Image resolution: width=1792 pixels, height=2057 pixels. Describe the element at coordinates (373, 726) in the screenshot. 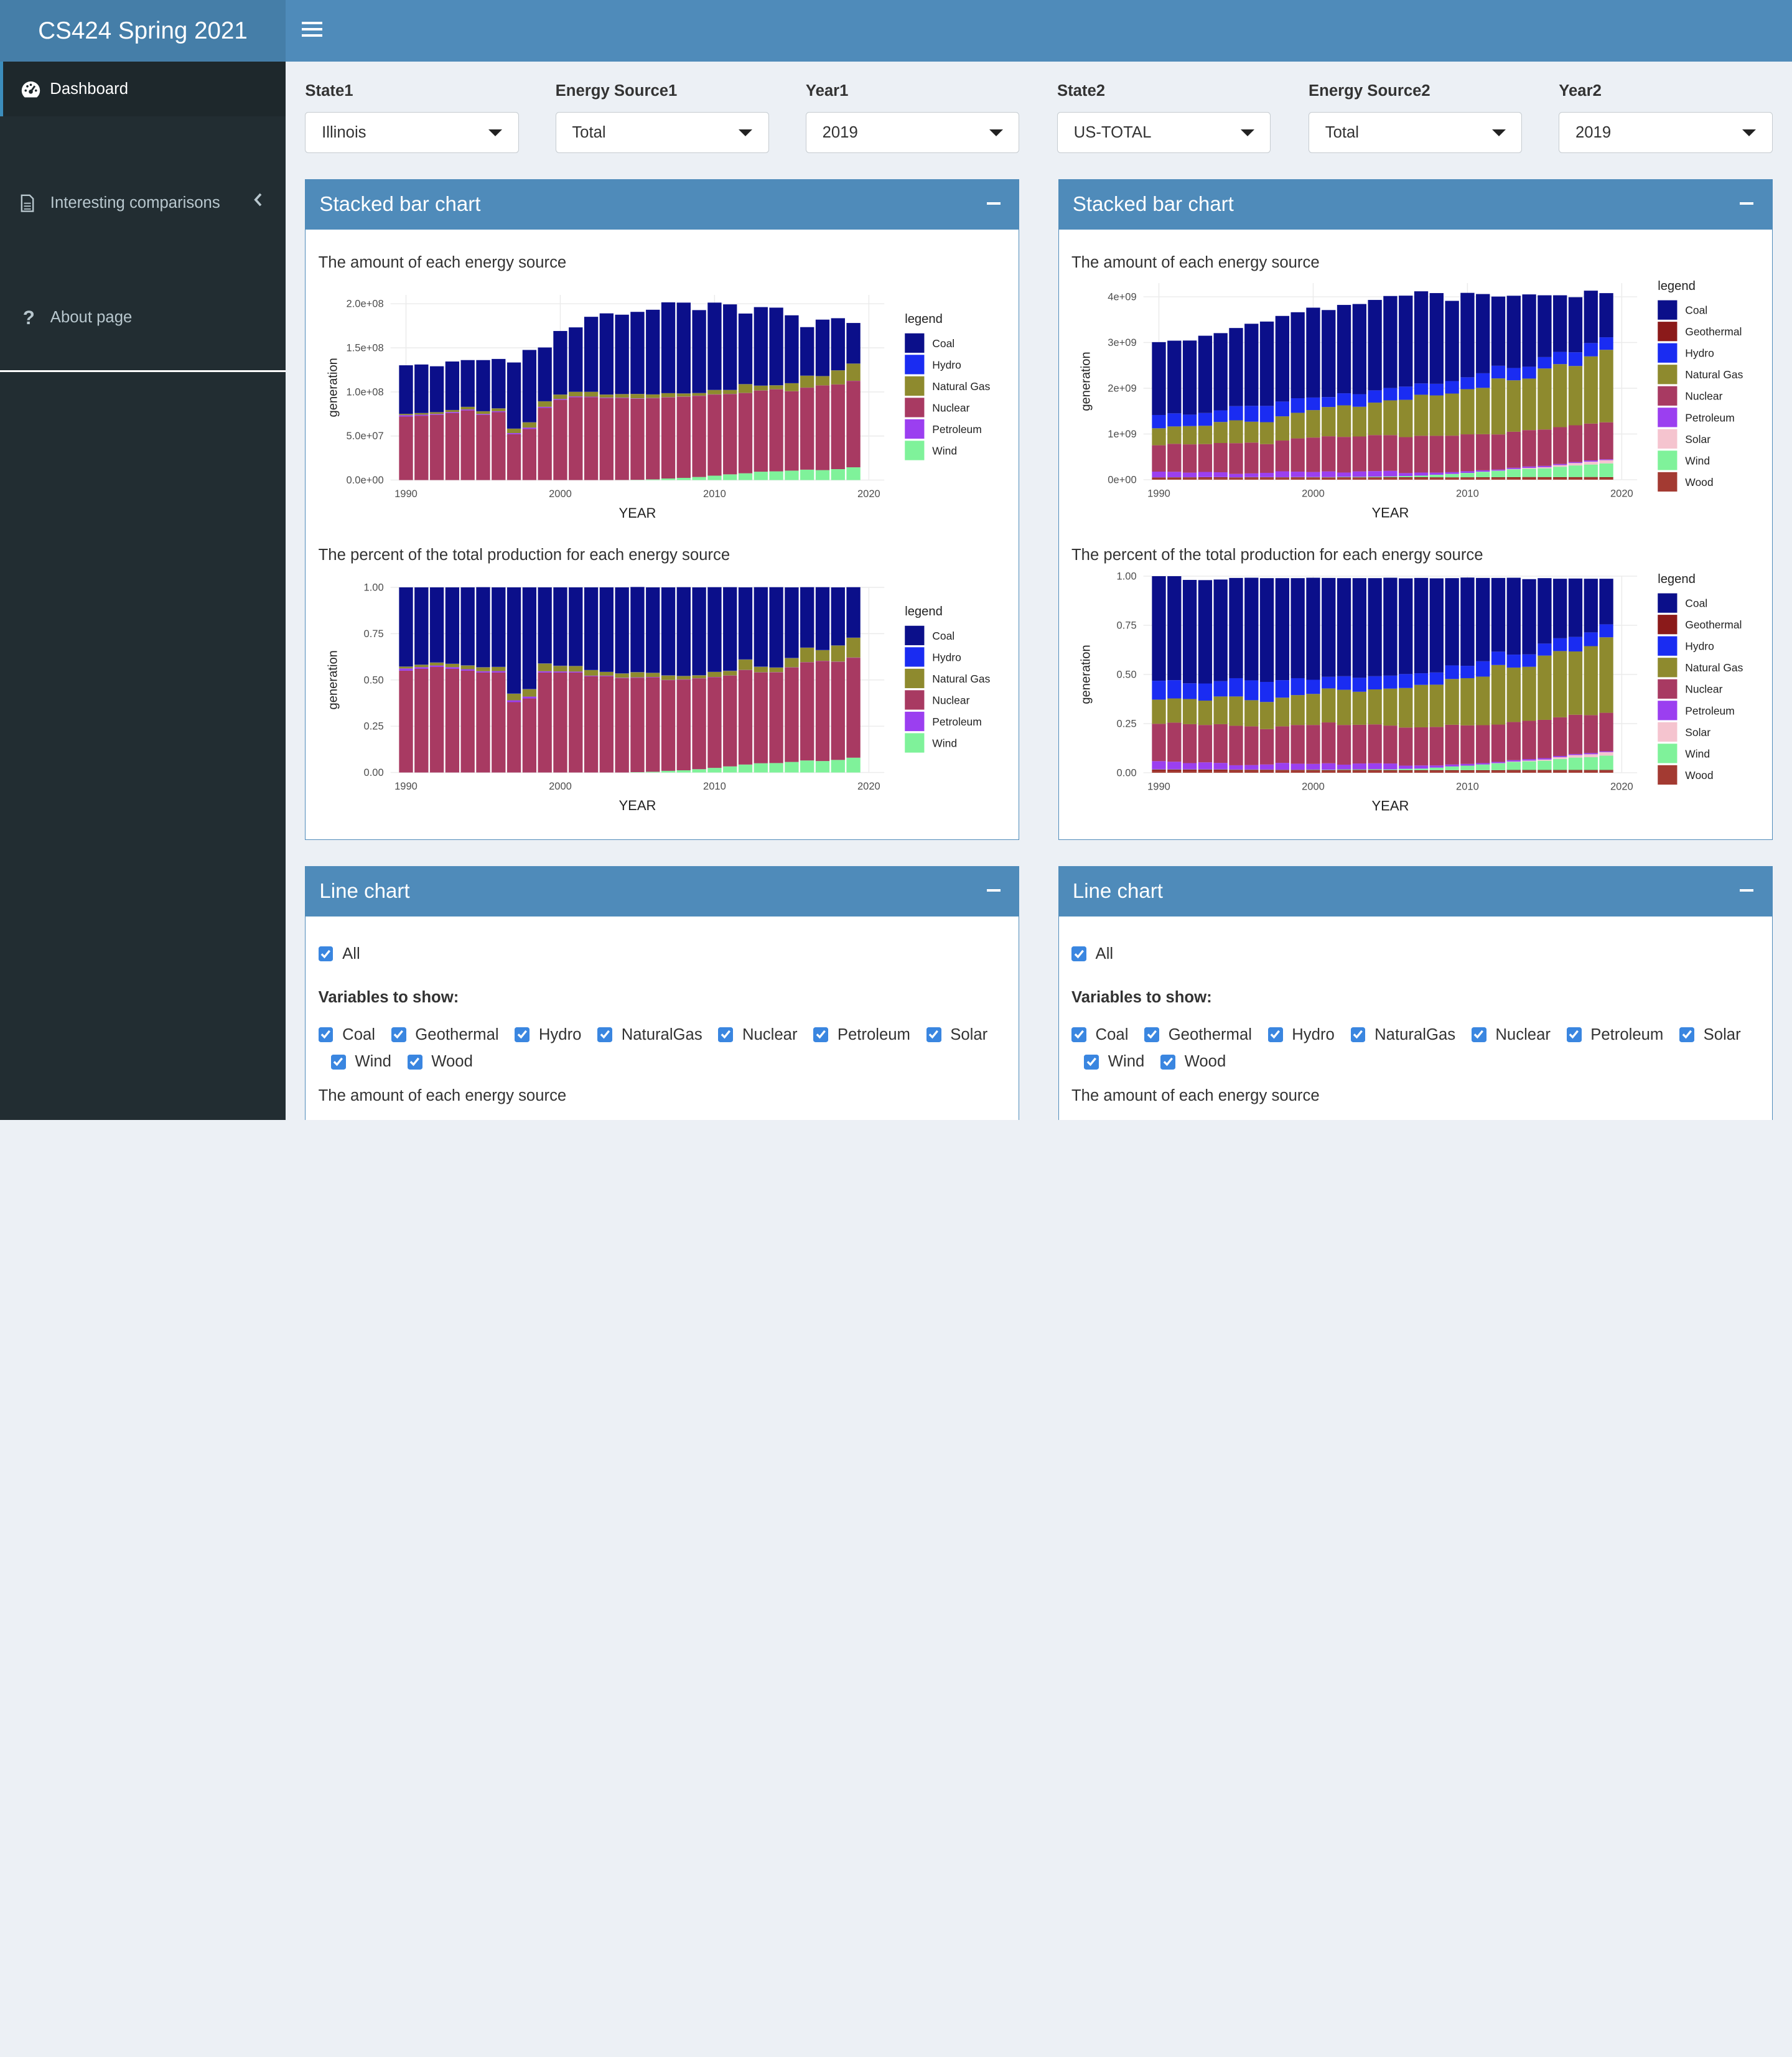

I see `y-tick-label: 0.25` at that location.